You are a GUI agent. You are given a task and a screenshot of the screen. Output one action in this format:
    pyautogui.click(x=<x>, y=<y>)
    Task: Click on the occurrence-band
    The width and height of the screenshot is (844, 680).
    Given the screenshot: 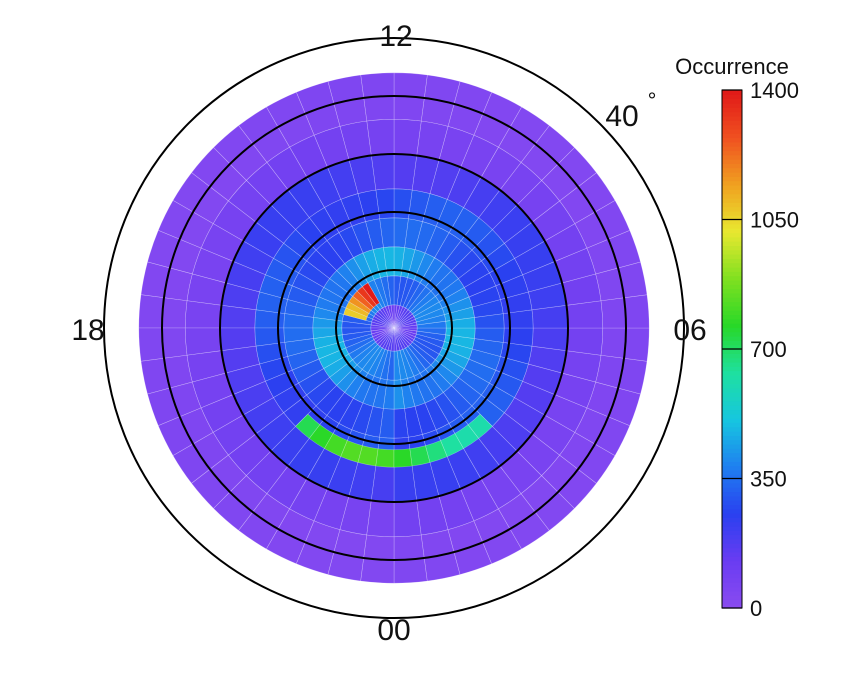 What is the action you would take?
    pyautogui.click(x=394, y=328)
    